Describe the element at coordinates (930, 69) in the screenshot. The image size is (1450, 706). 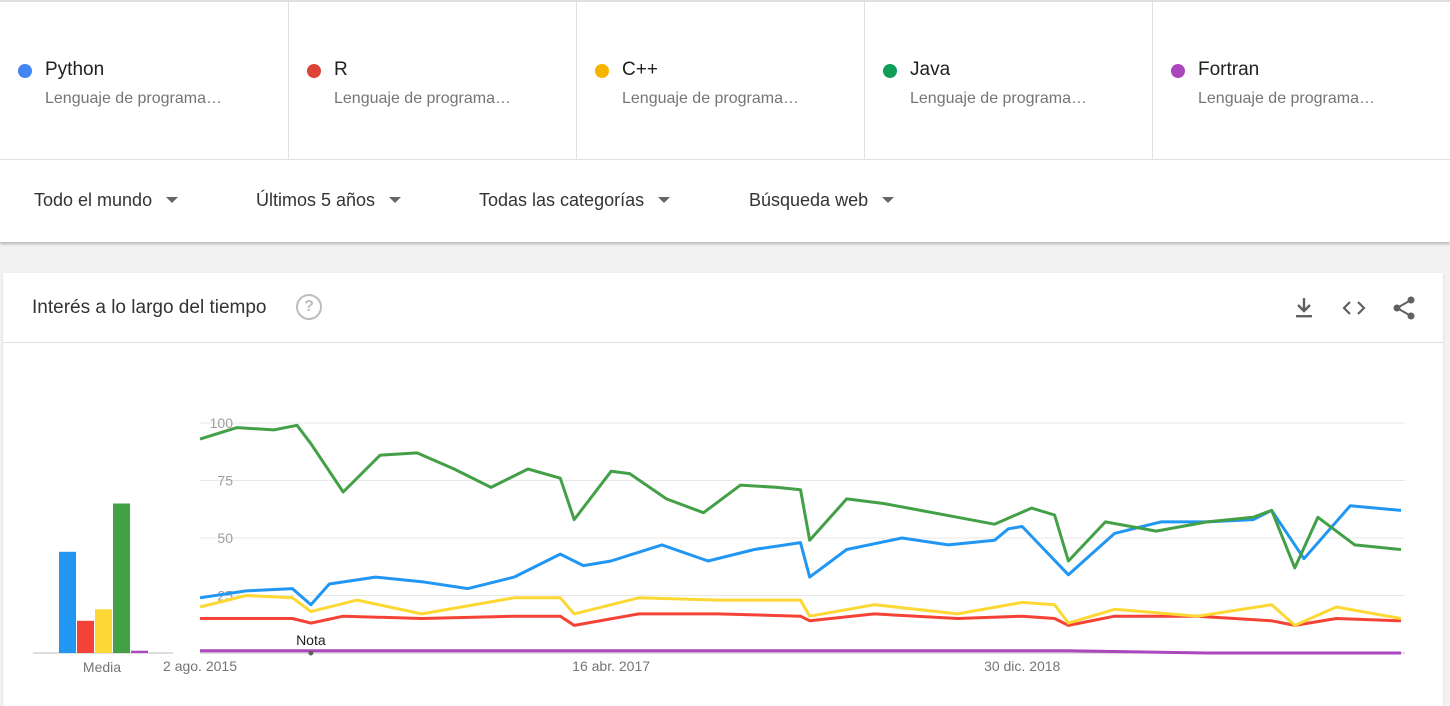
I see `term-name: Java` at that location.